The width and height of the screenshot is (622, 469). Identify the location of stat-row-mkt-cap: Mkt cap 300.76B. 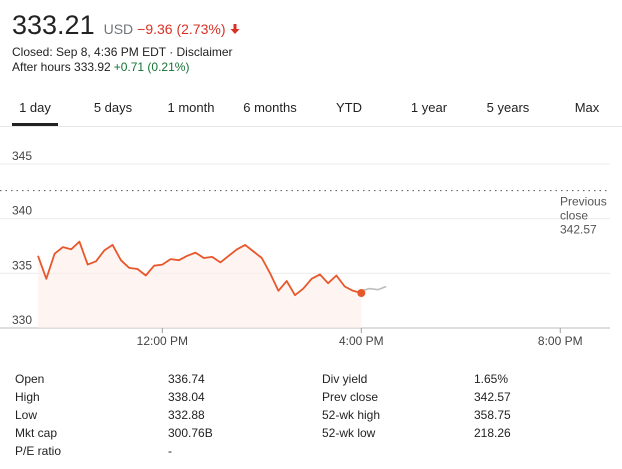
(165, 434).